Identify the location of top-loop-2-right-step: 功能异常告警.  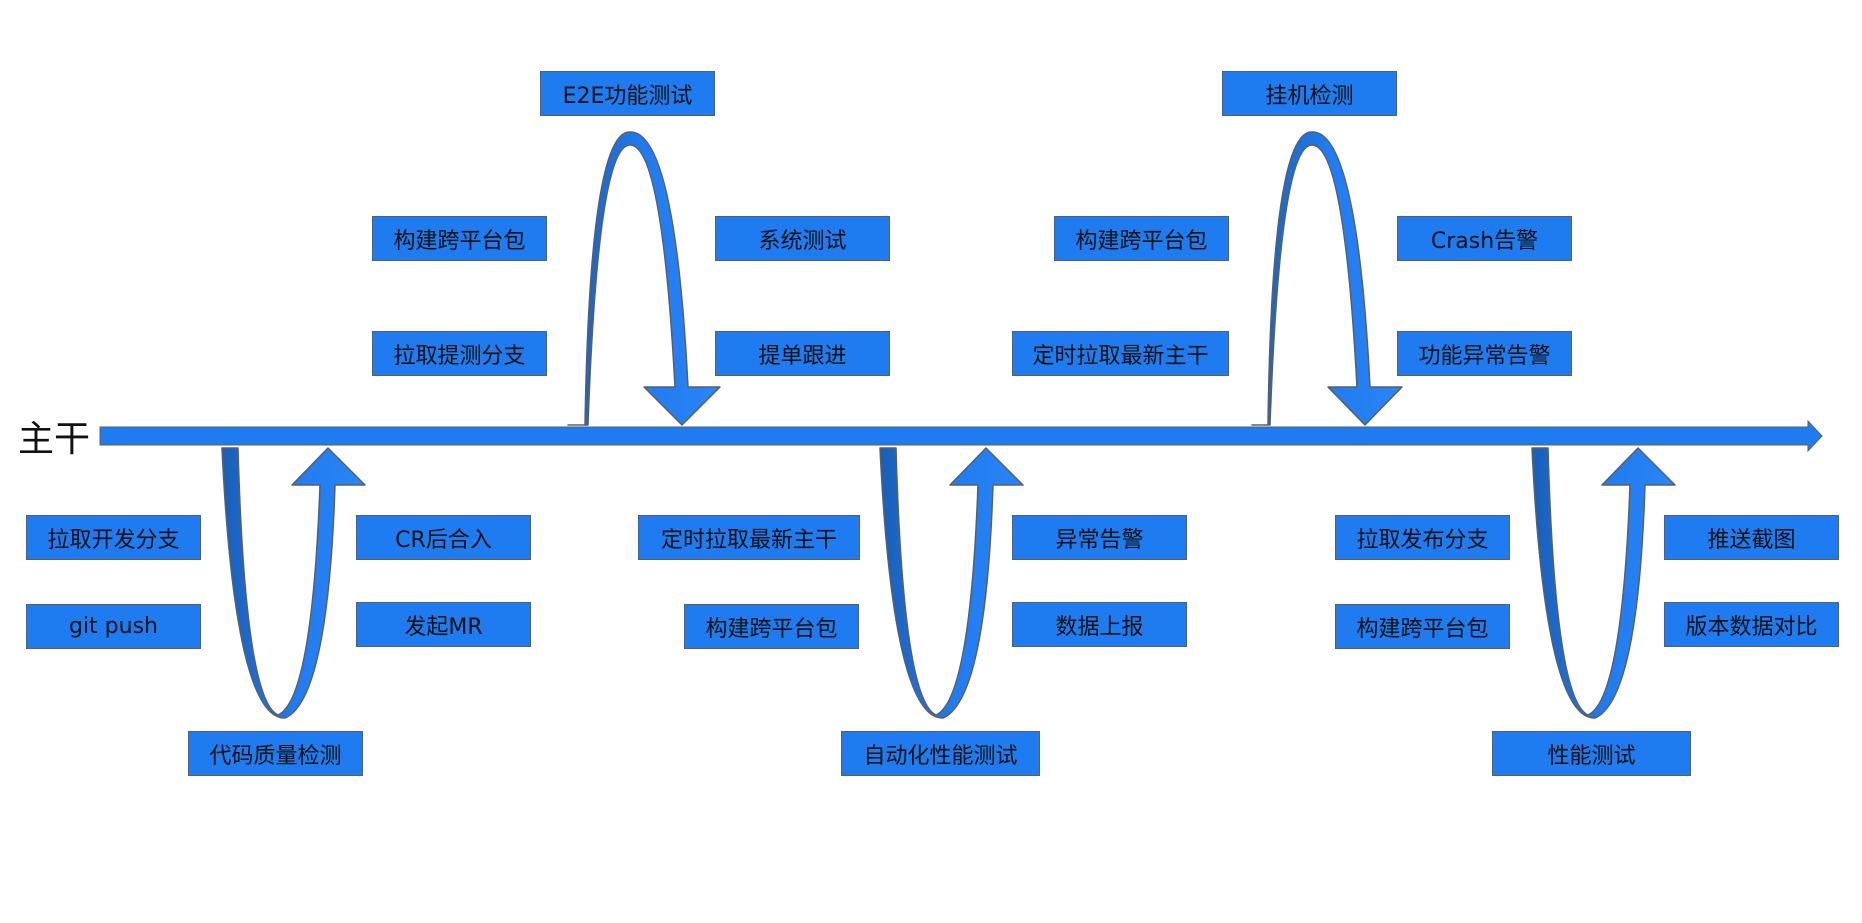
(1484, 353).